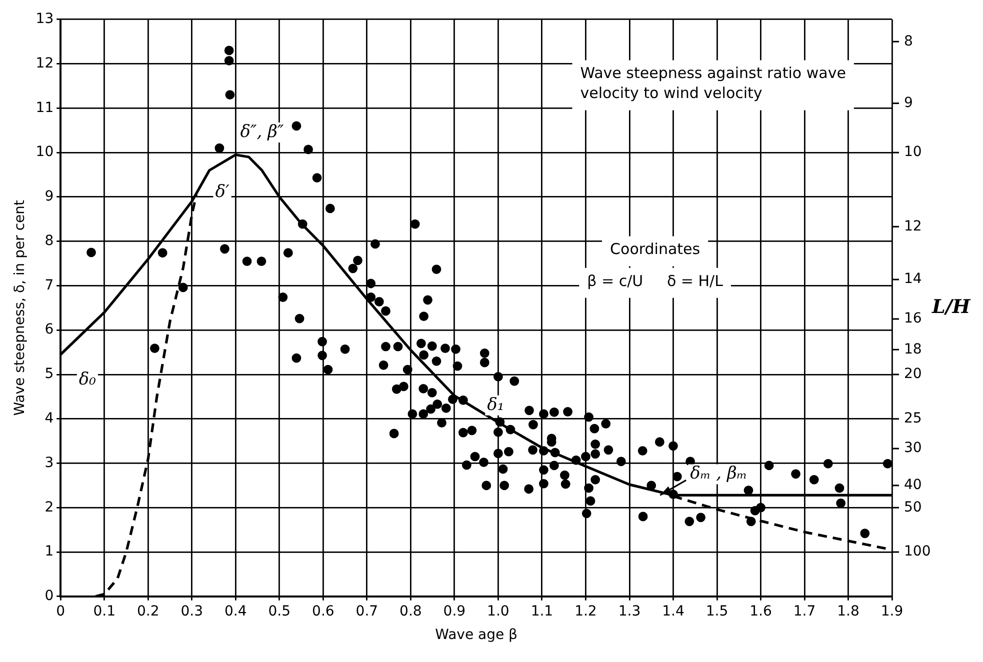  I want to click on x-tick-label: 0.6, so click(323, 611).